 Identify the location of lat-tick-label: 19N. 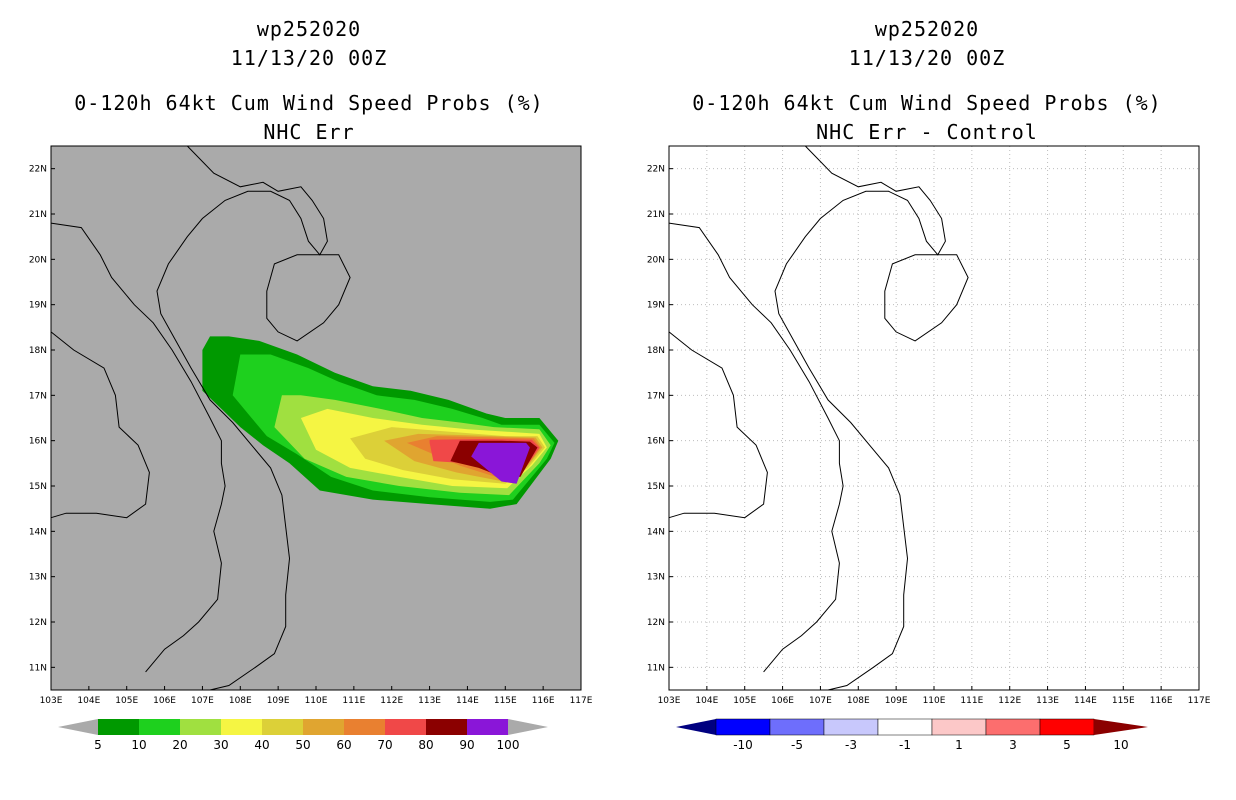
(656, 306).